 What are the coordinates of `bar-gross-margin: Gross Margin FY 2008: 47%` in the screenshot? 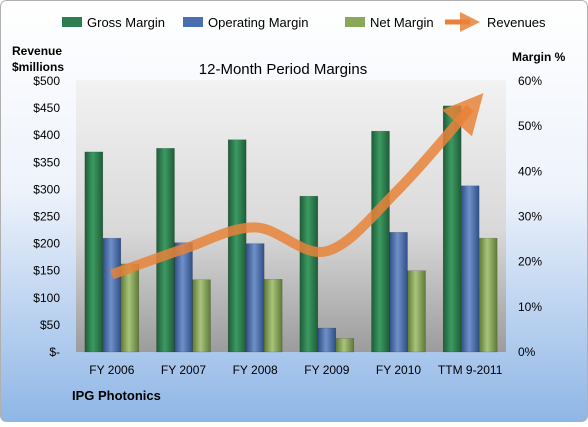 It's located at (237, 246).